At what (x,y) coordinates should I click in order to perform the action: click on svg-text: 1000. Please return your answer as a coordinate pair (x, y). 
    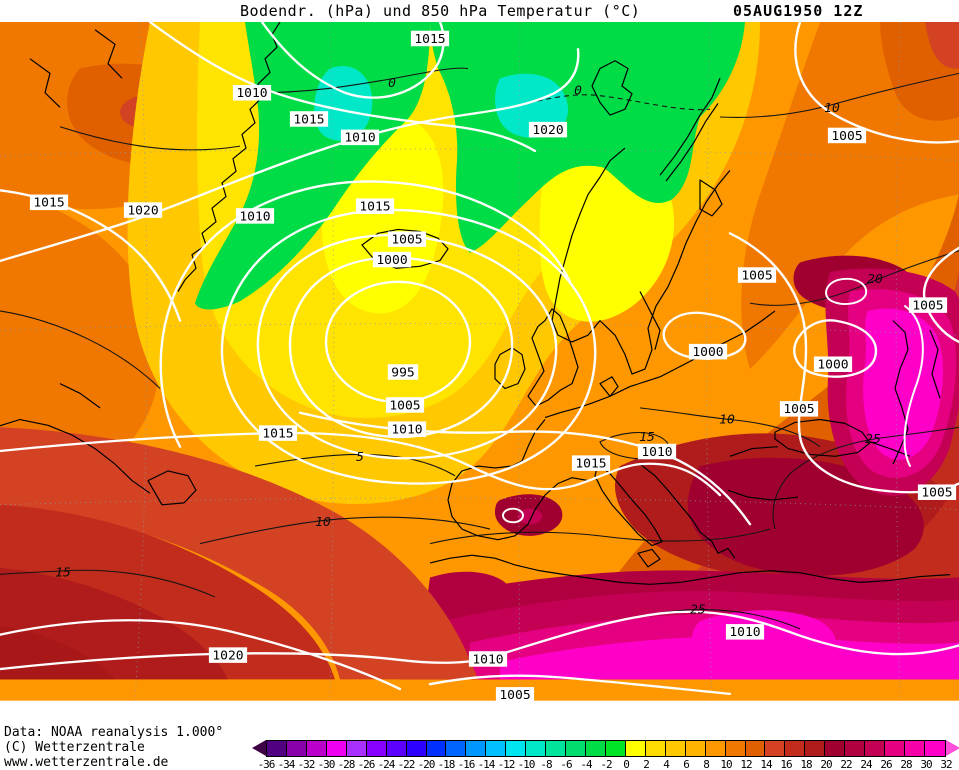
    Looking at the image, I should click on (391, 260).